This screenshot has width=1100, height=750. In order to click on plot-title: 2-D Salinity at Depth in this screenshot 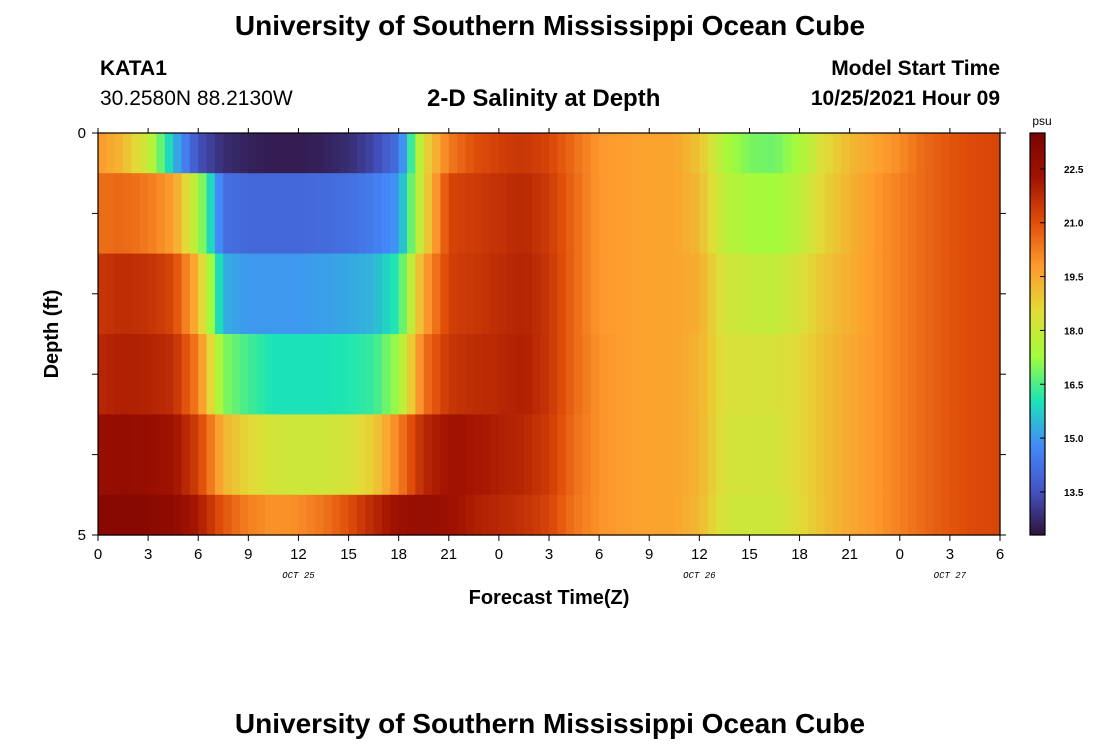, I will do `click(544, 98)`.